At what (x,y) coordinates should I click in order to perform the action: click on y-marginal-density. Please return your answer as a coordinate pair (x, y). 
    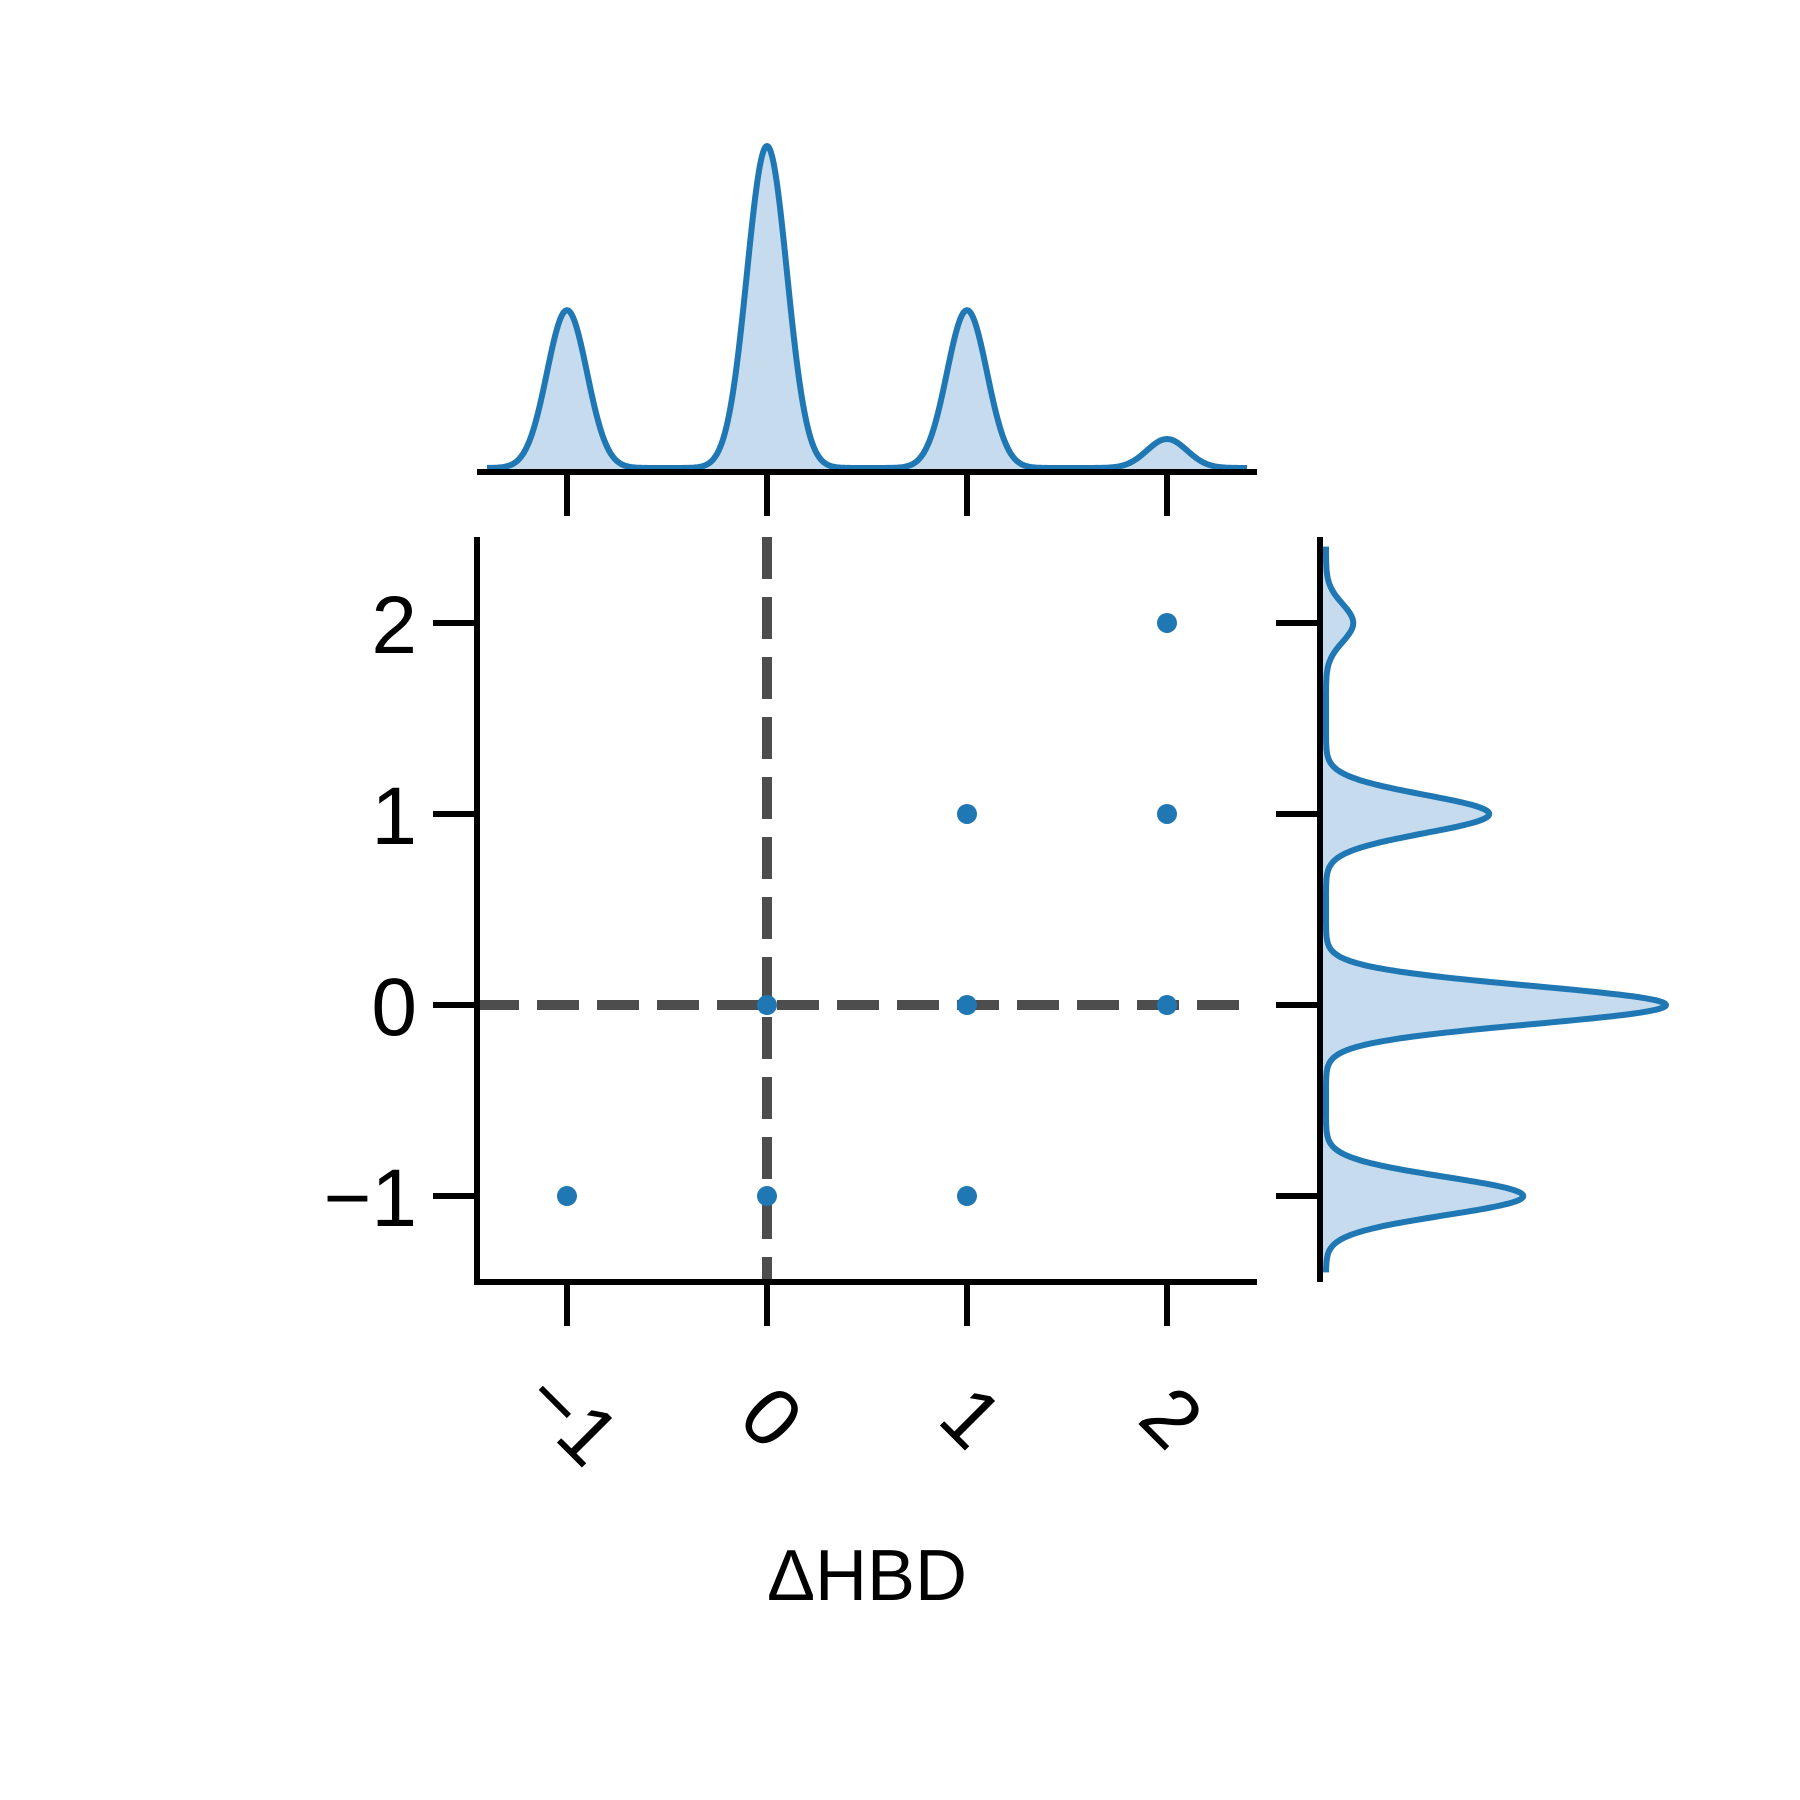
    Looking at the image, I should click on (1472, 909).